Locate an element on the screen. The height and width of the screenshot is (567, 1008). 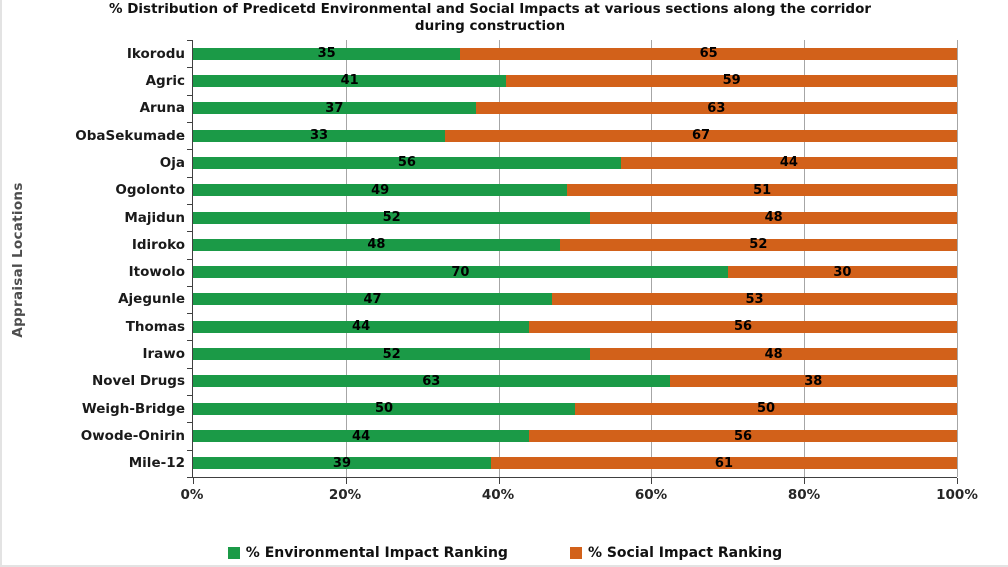
environmental-value-label: 48 is located at coordinates (376, 245).